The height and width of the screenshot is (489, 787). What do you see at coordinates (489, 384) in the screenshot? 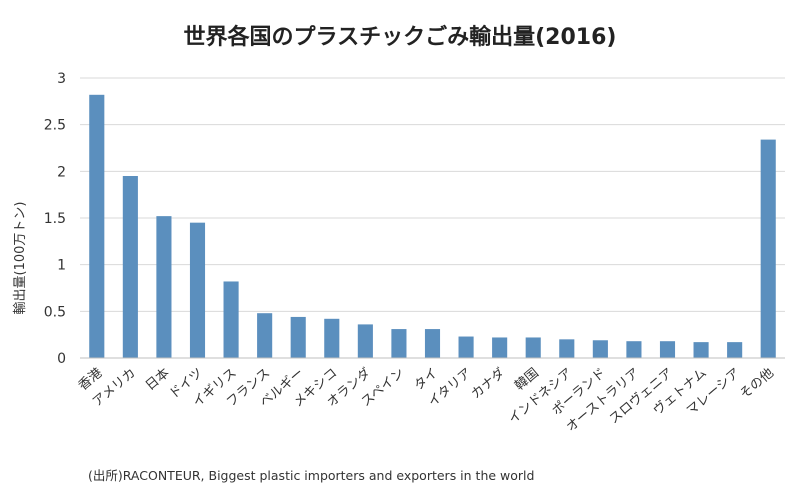
I see `x-tick-label: カナダ` at bounding box center [489, 384].